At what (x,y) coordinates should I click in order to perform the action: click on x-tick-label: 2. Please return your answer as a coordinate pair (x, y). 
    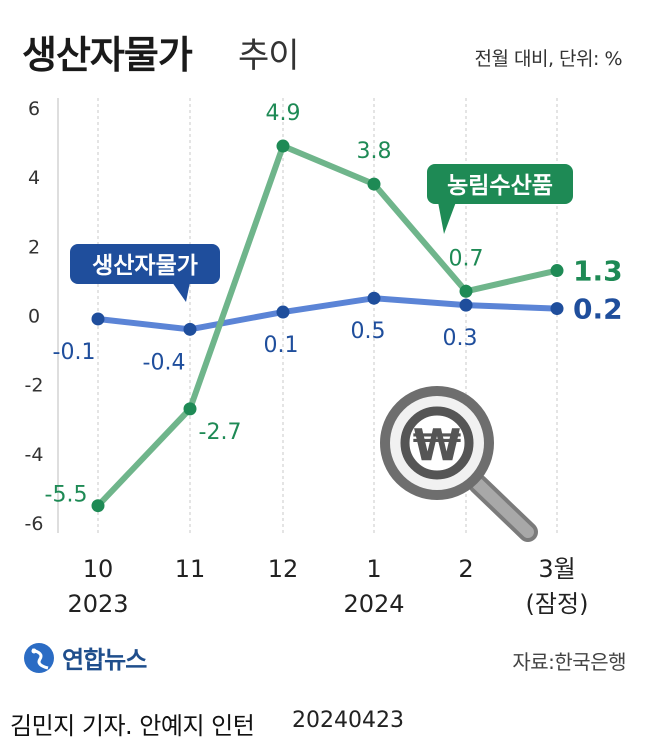
    Looking at the image, I should click on (465, 569).